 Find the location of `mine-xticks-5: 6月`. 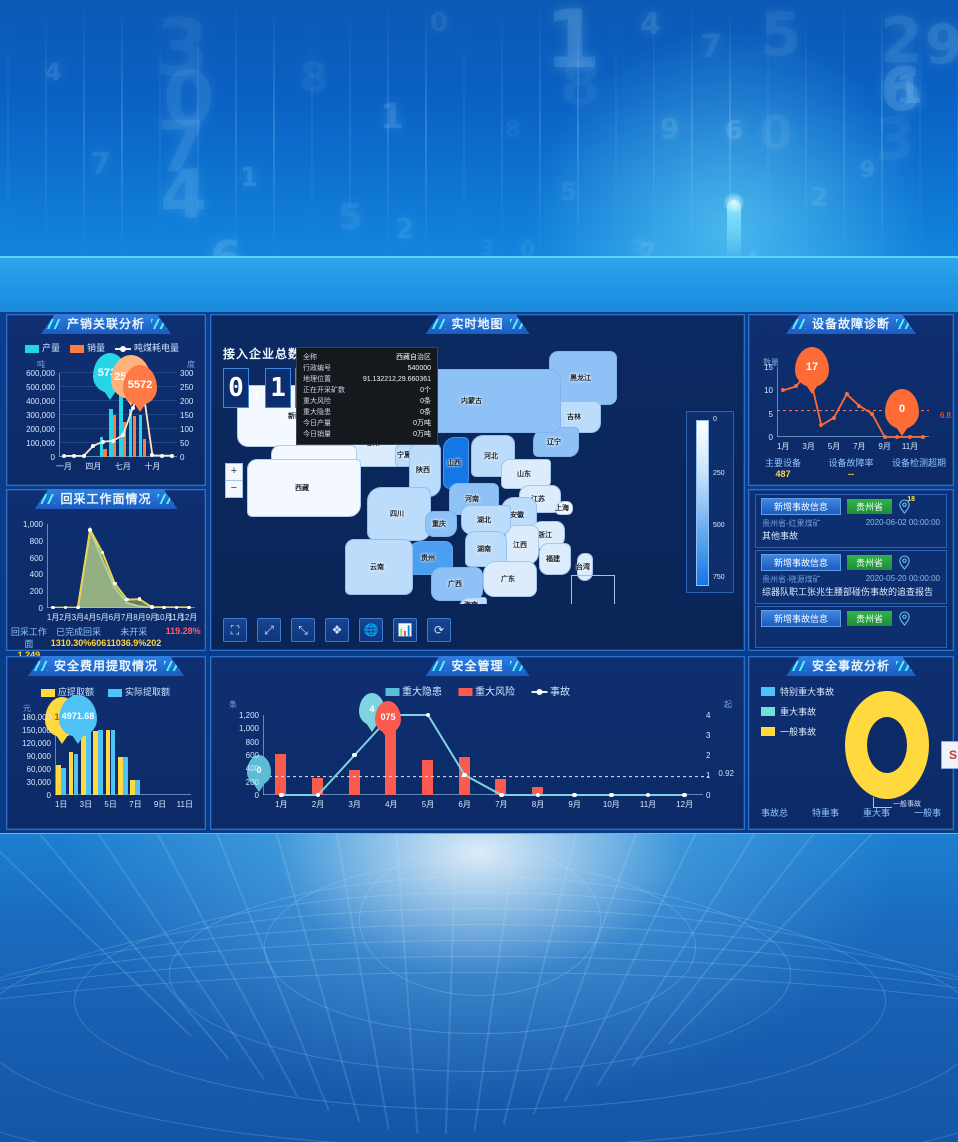

mine-xticks-5: 6月 is located at coordinates (115, 617).